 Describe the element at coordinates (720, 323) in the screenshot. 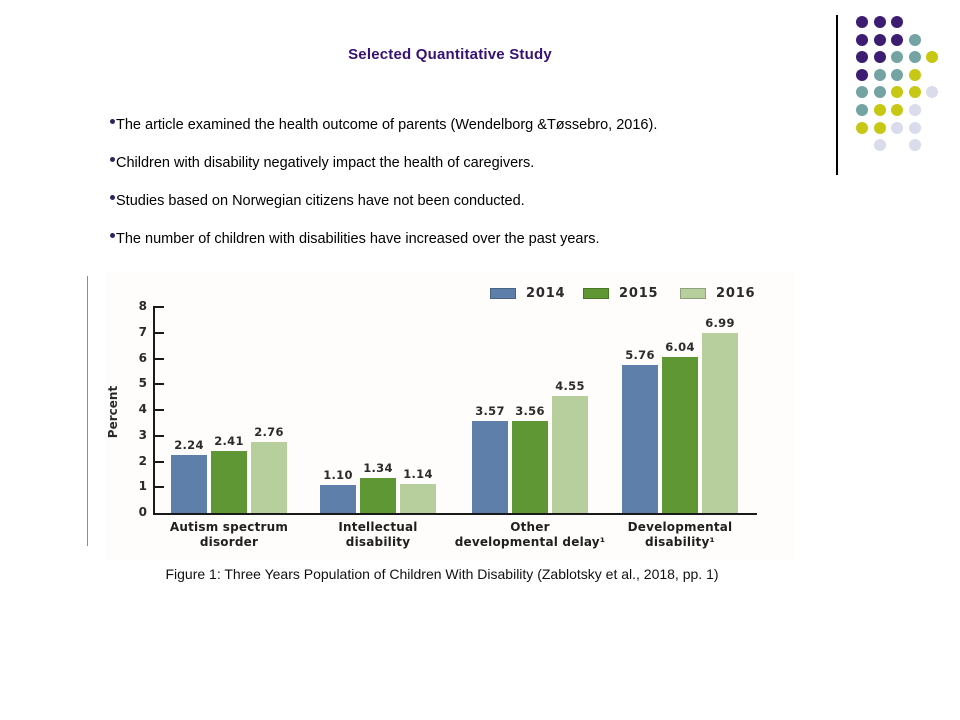

I see `bar-value-label: 6.99` at that location.